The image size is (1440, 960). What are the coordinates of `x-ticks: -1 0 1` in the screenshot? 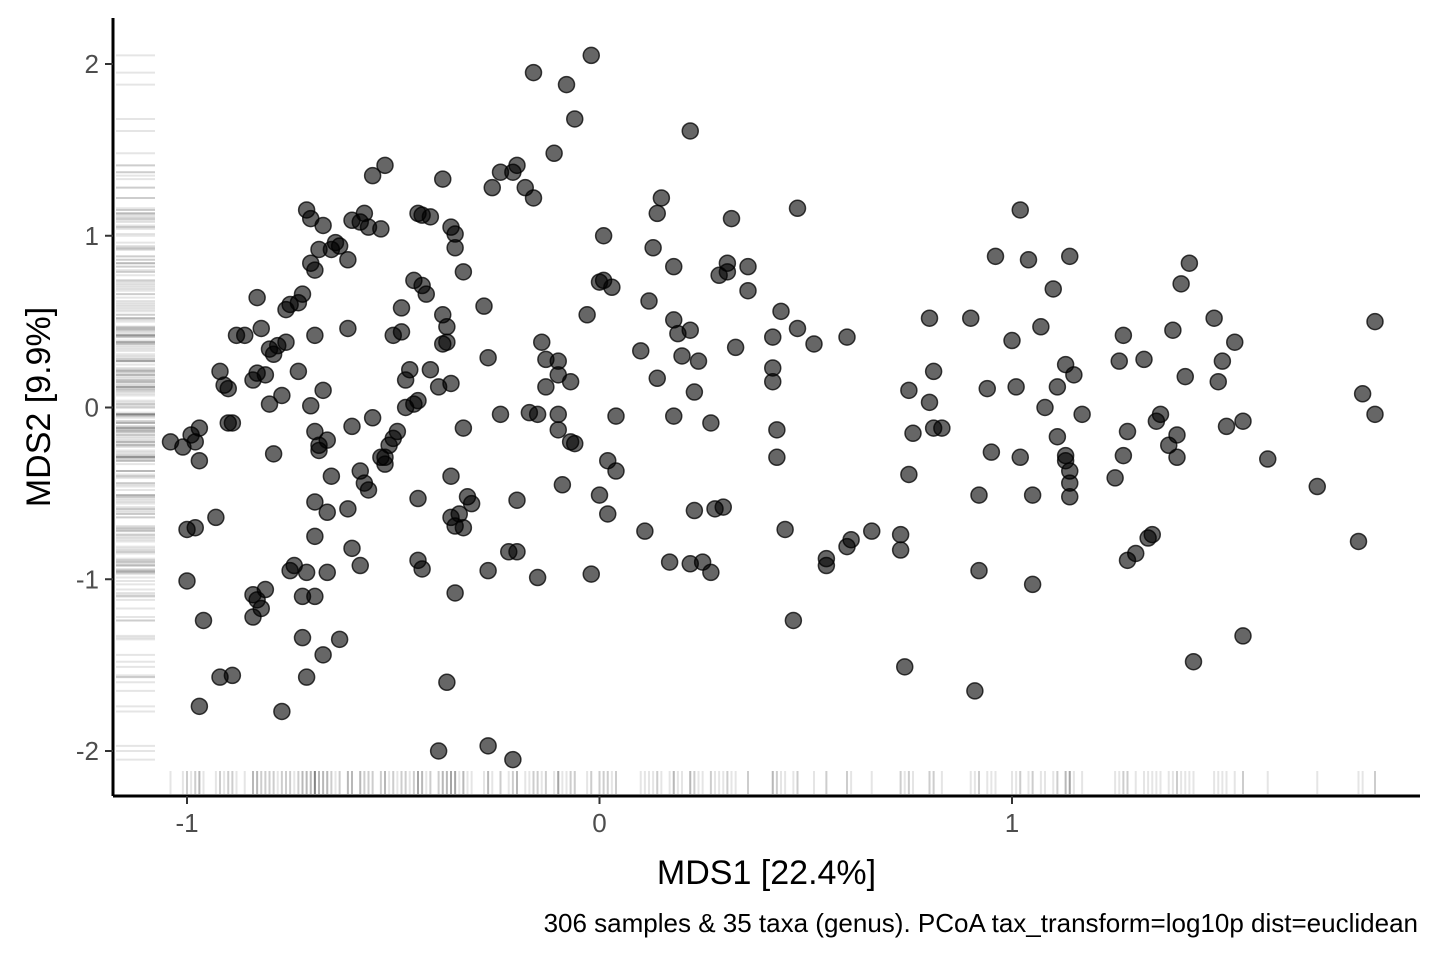 It's located at (597, 817).